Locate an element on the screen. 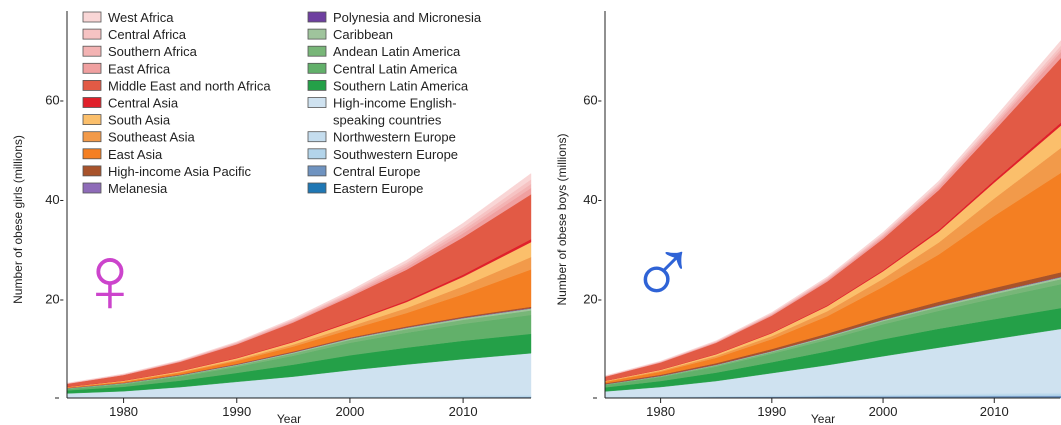 This screenshot has height=425, width=1061. legend-item-middle-east-and-north-africa: Middle East and north Africa is located at coordinates (176, 85).